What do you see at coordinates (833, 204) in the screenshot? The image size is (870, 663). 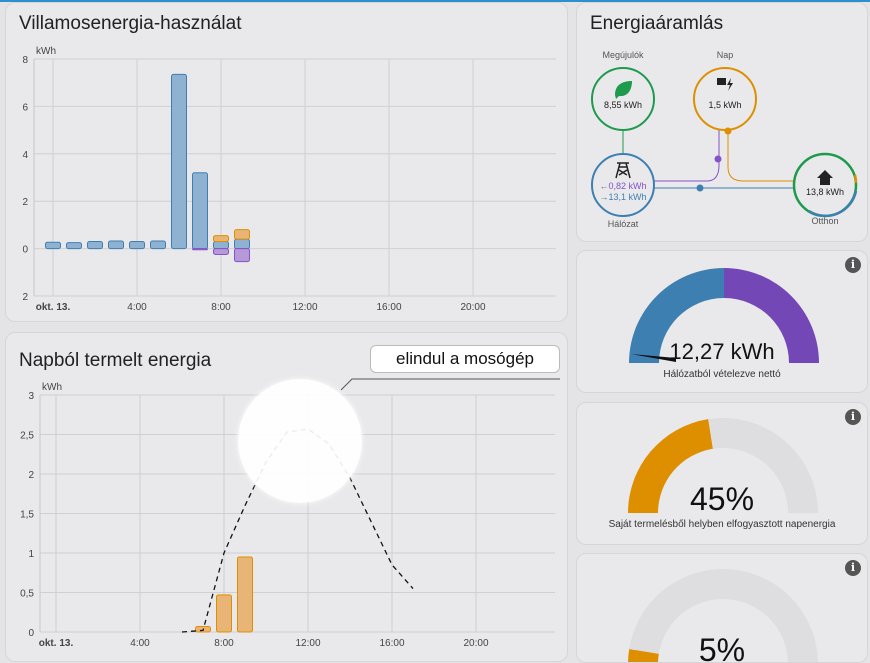 I see `home-ring-grid-segment` at bounding box center [833, 204].